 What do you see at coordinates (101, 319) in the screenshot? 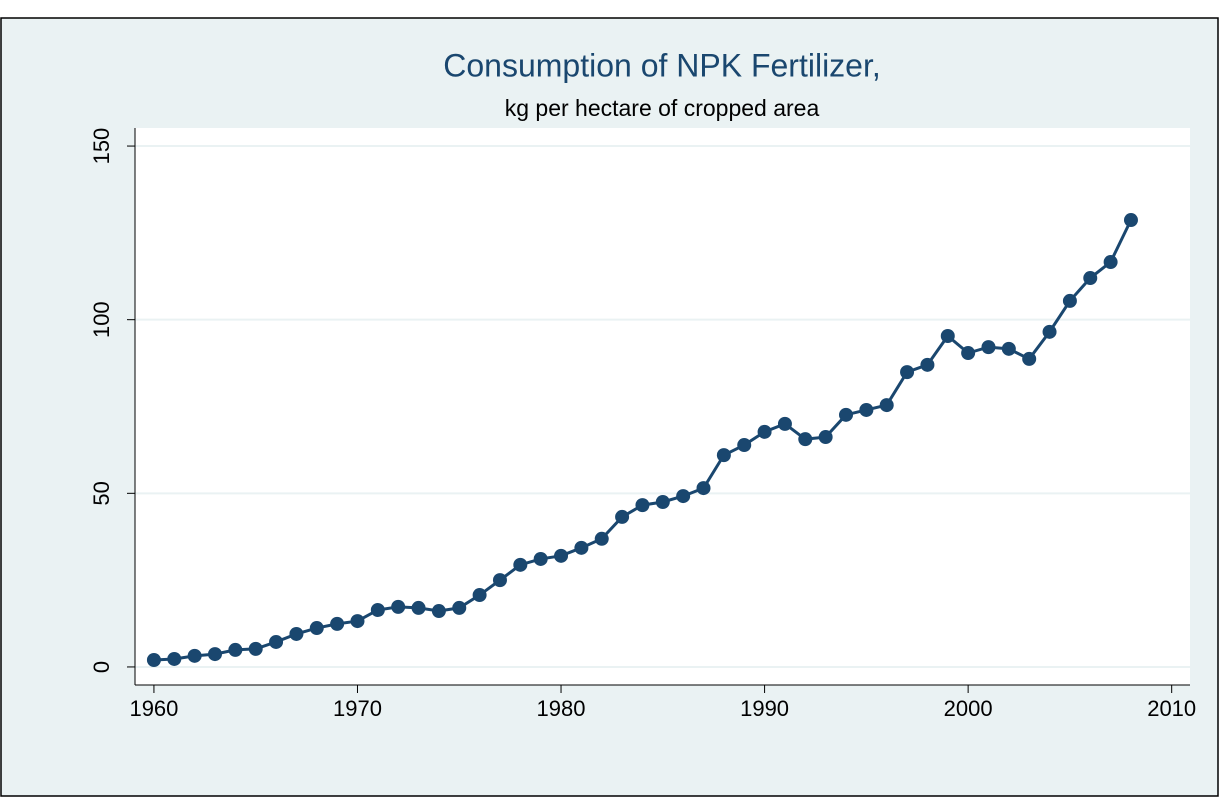
I see `y-tick-label: 100` at bounding box center [101, 319].